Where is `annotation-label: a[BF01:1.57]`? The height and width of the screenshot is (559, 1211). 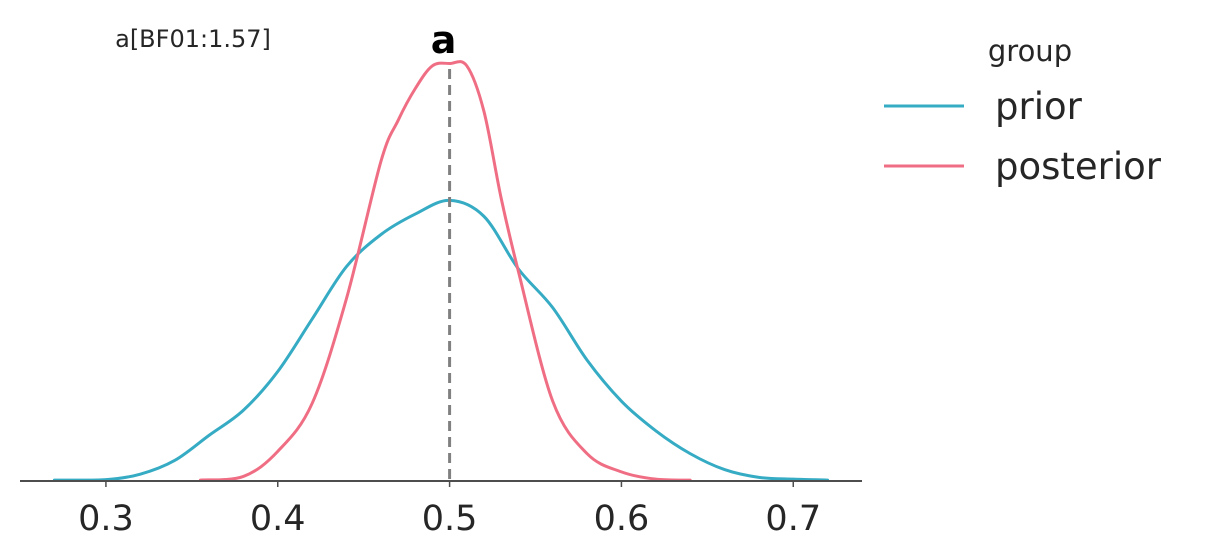 annotation-label: a[BF01:1.57] is located at coordinates (193, 39).